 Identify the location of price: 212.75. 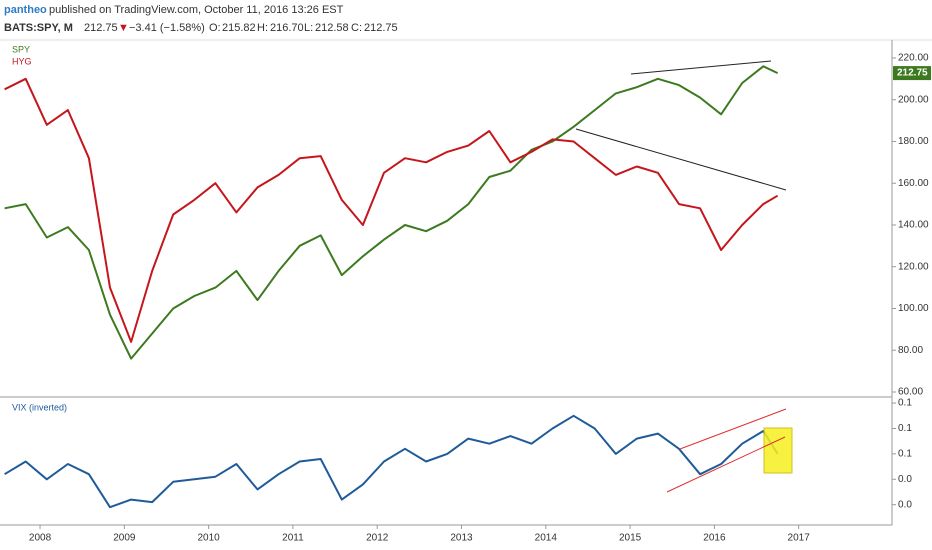
(101, 28).